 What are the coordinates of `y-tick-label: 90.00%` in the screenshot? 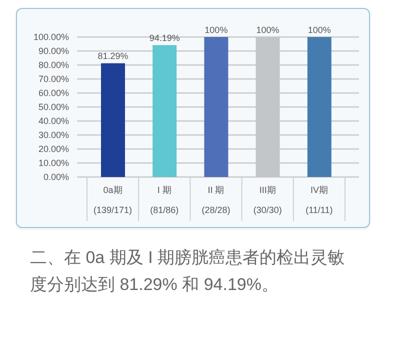 It's located at (53, 51).